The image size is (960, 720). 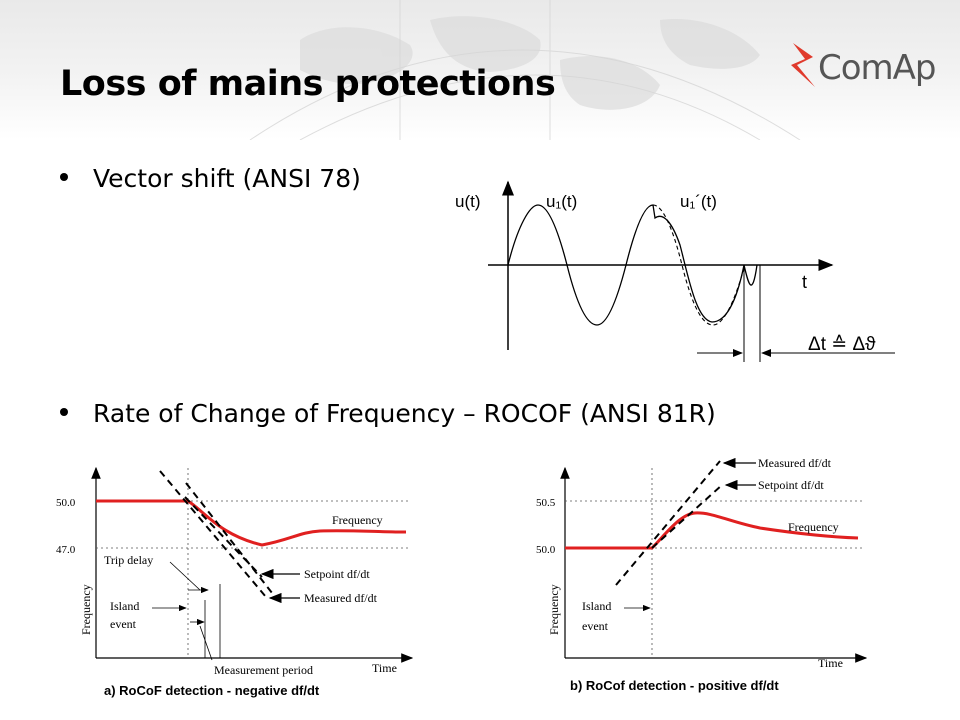 I want to click on pos-island-label-1: Island, so click(x=596, y=606).